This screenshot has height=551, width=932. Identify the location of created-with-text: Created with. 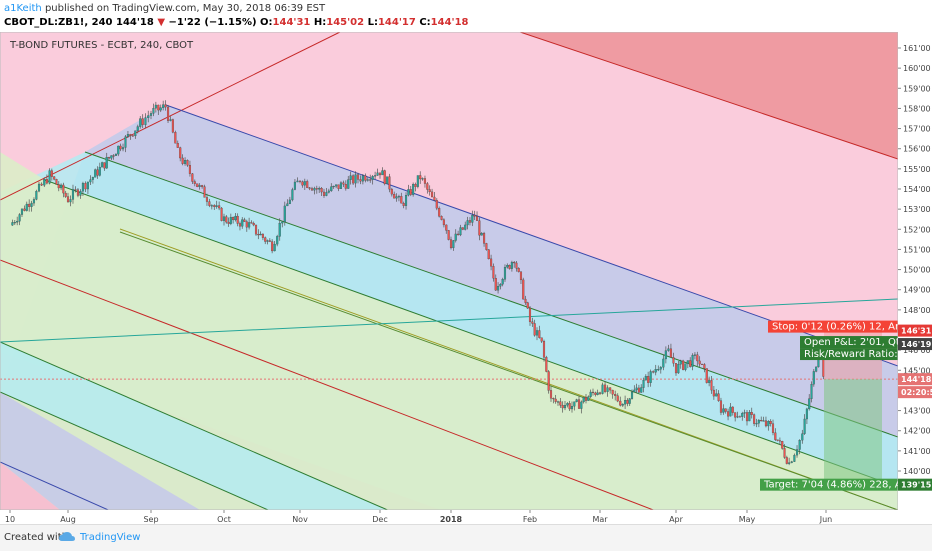
(36, 537).